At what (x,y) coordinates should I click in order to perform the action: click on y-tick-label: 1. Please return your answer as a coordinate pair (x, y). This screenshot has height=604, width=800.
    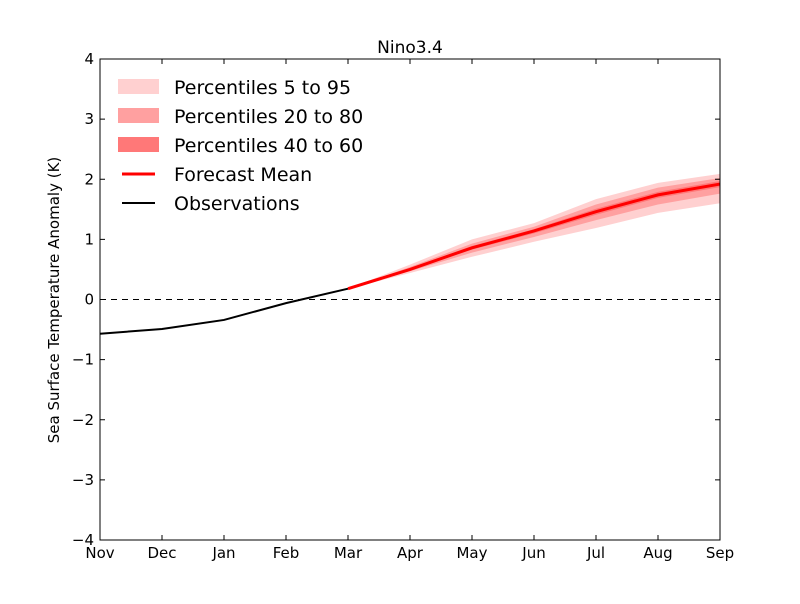
    Looking at the image, I should click on (89, 239).